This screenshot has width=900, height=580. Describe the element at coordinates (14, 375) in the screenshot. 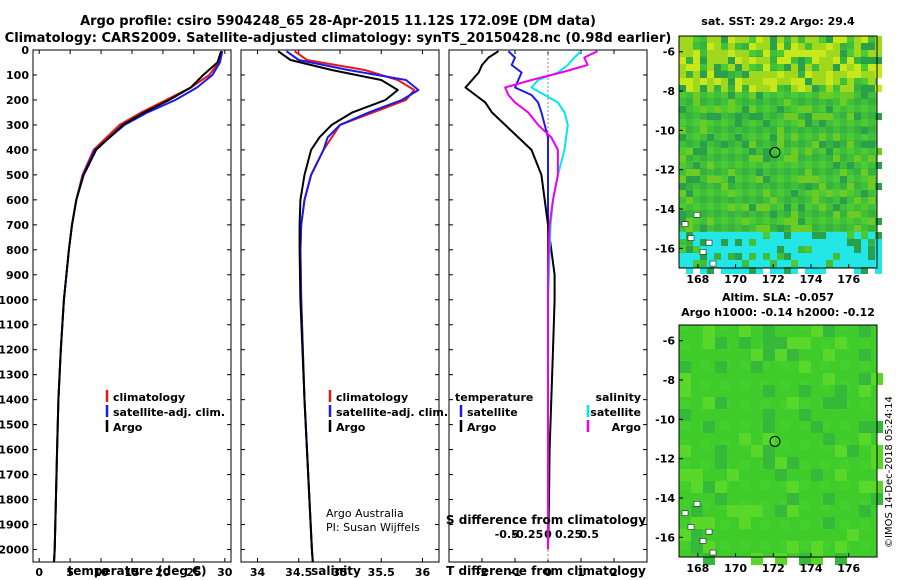

I see `y-tick-label: 1300` at that location.